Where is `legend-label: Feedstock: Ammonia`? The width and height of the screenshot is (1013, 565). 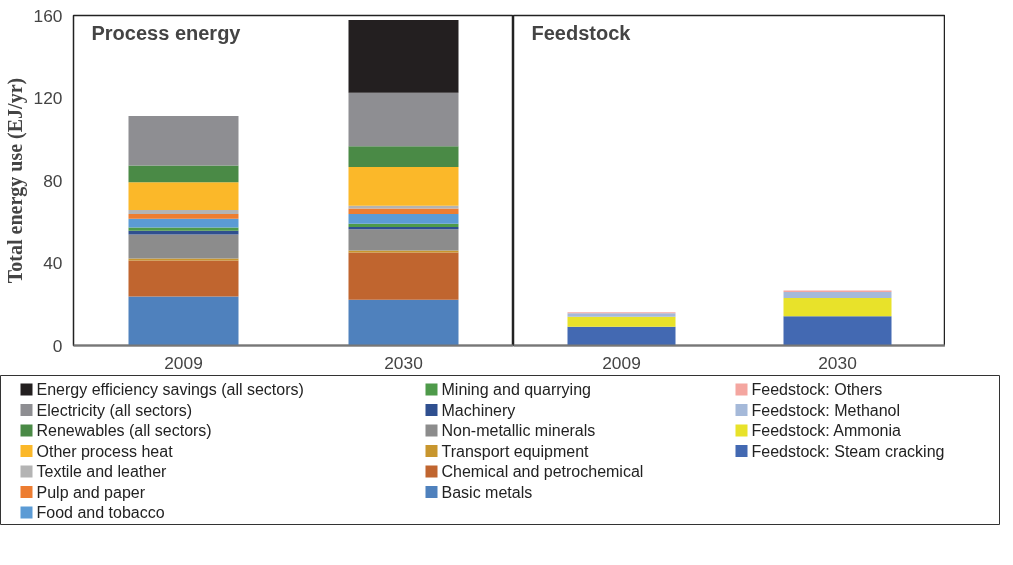 legend-label: Feedstock: Ammonia is located at coordinates (826, 430).